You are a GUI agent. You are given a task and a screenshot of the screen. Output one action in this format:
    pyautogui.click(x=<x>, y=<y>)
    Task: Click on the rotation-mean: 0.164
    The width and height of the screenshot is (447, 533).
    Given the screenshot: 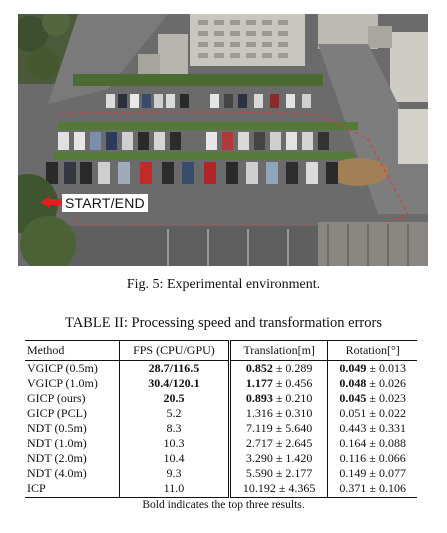 What is the action you would take?
    pyautogui.click(x=353, y=443)
    